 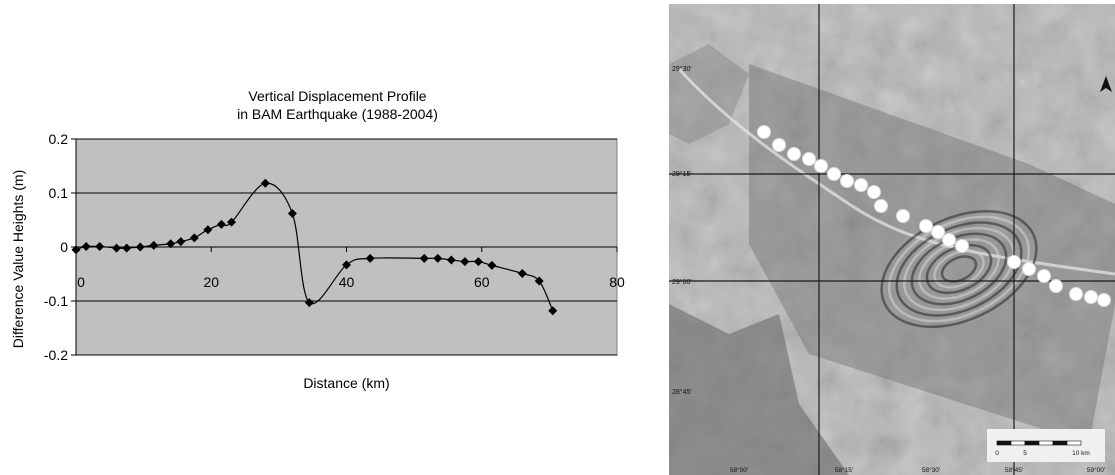 I want to click on longitude-label: 58°00', so click(x=739, y=470).